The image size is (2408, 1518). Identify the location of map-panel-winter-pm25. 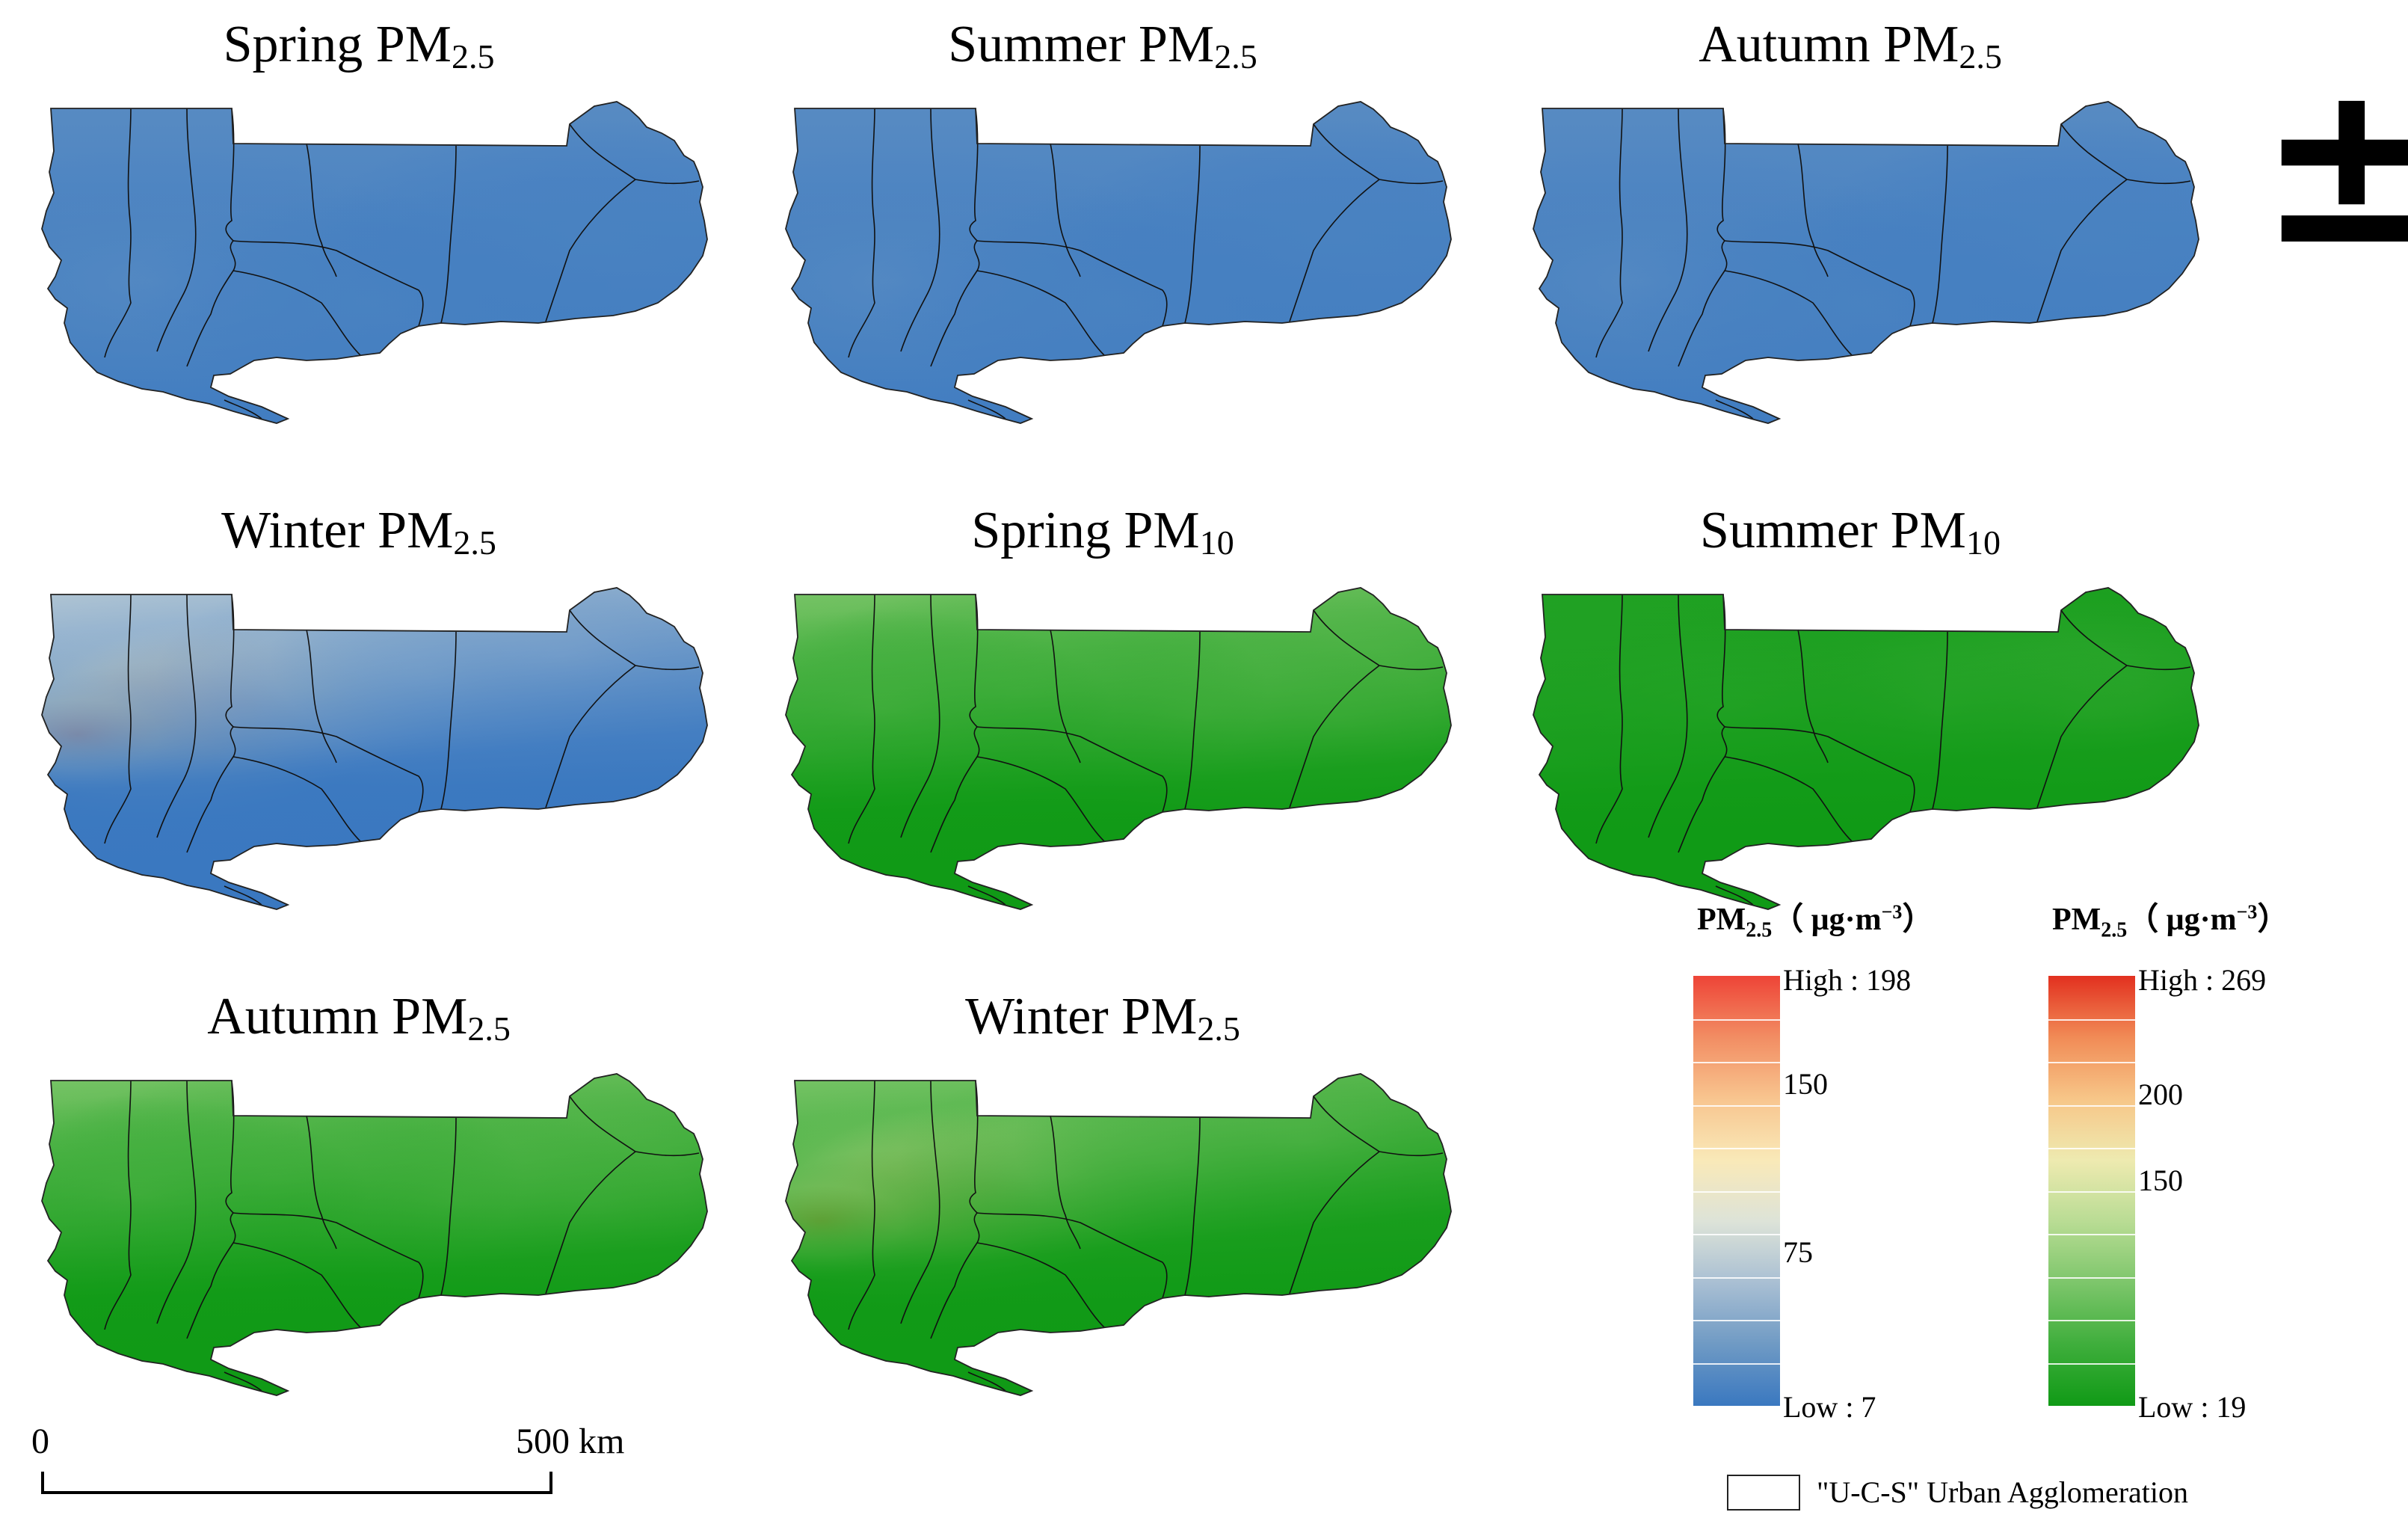
(373, 747).